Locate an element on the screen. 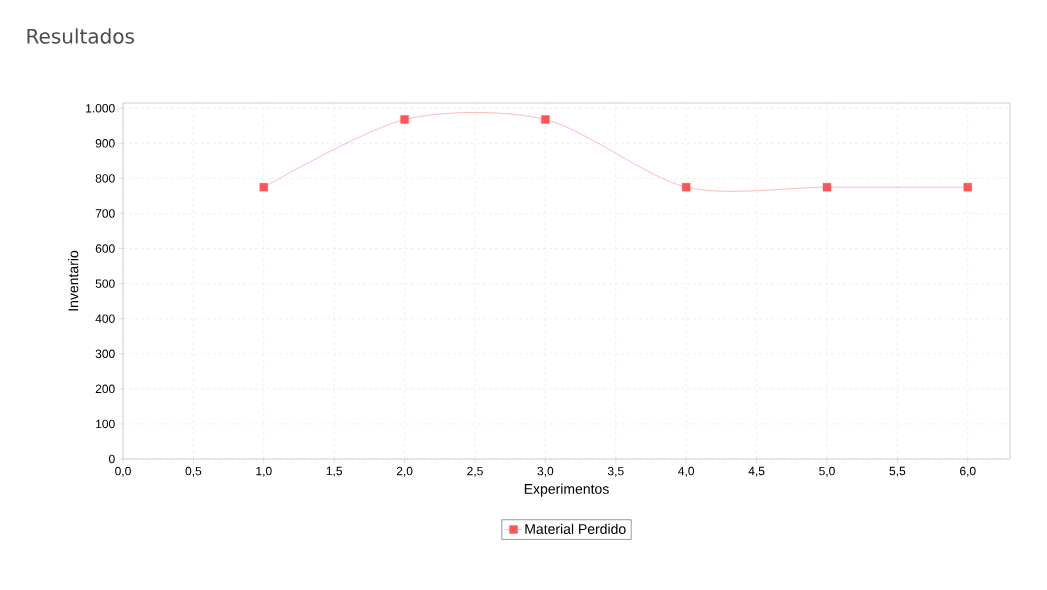 The height and width of the screenshot is (590, 1047). legend-label: Material Perdido is located at coordinates (575, 529).